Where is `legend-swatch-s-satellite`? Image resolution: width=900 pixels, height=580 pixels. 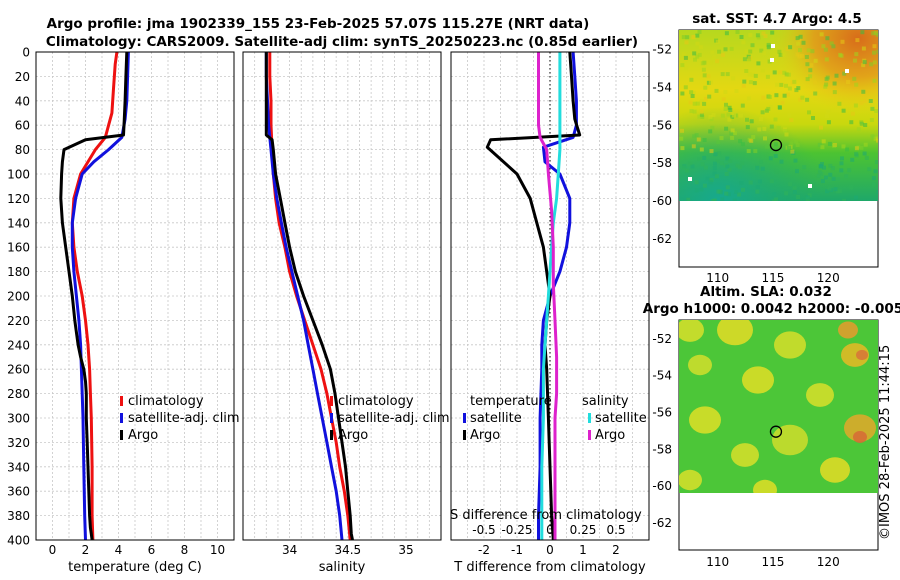 legend-swatch-s-satellite is located at coordinates (589, 418).